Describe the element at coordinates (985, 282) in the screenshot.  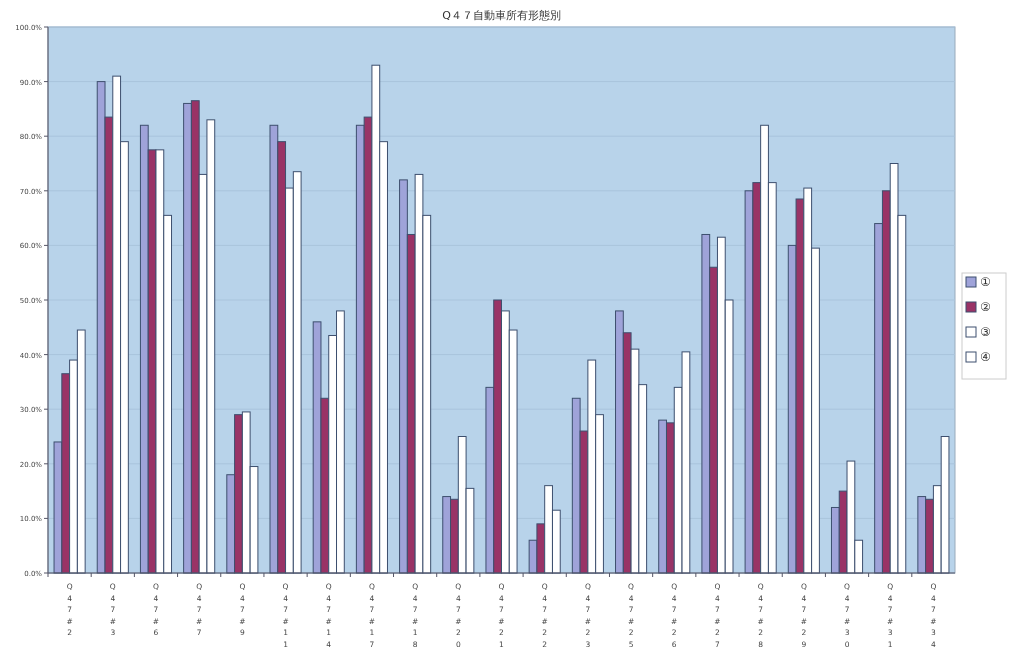
I see `legend-label: ①` at that location.